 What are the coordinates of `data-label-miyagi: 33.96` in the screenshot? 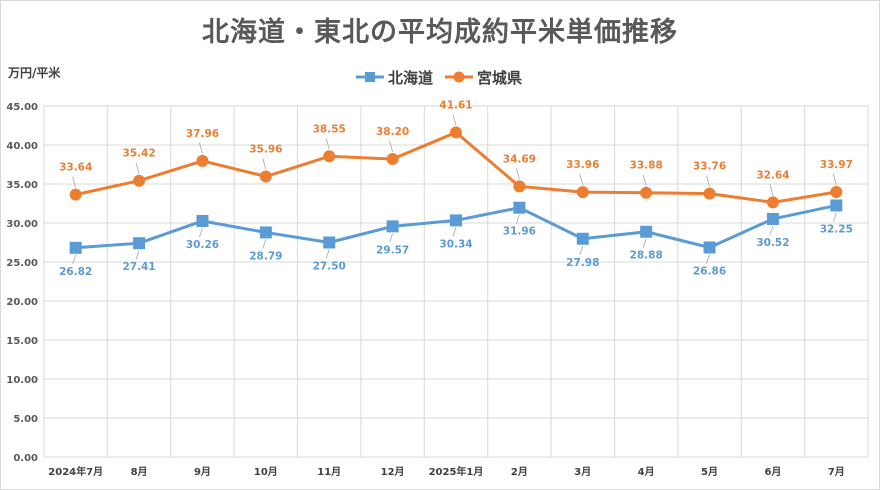 It's located at (582, 165).